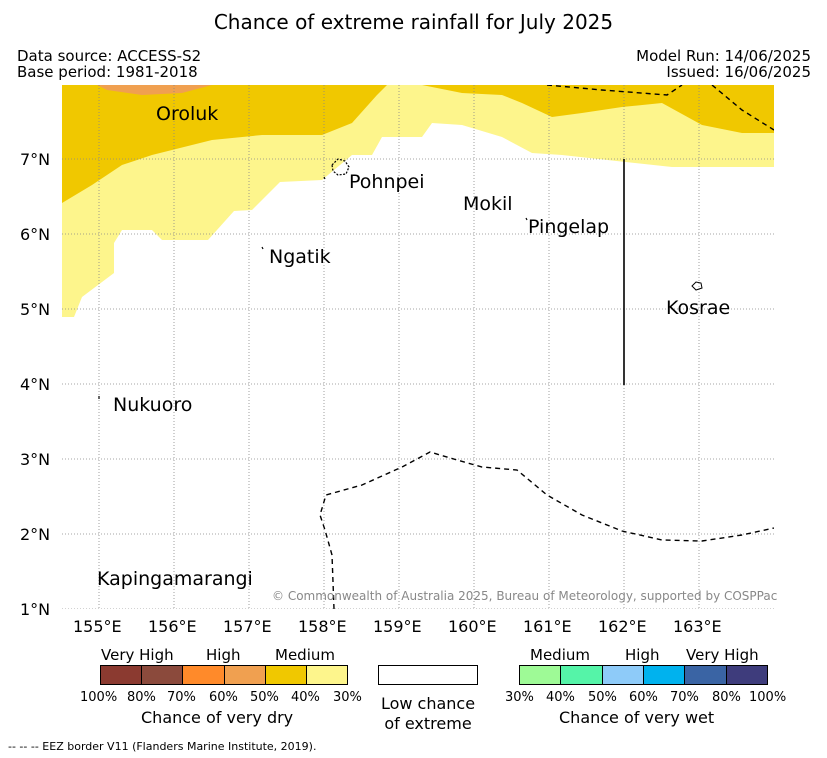 This screenshot has width=827, height=758. What do you see at coordinates (560, 655) in the screenshot?
I see `wet-category-medium: Medium` at bounding box center [560, 655].